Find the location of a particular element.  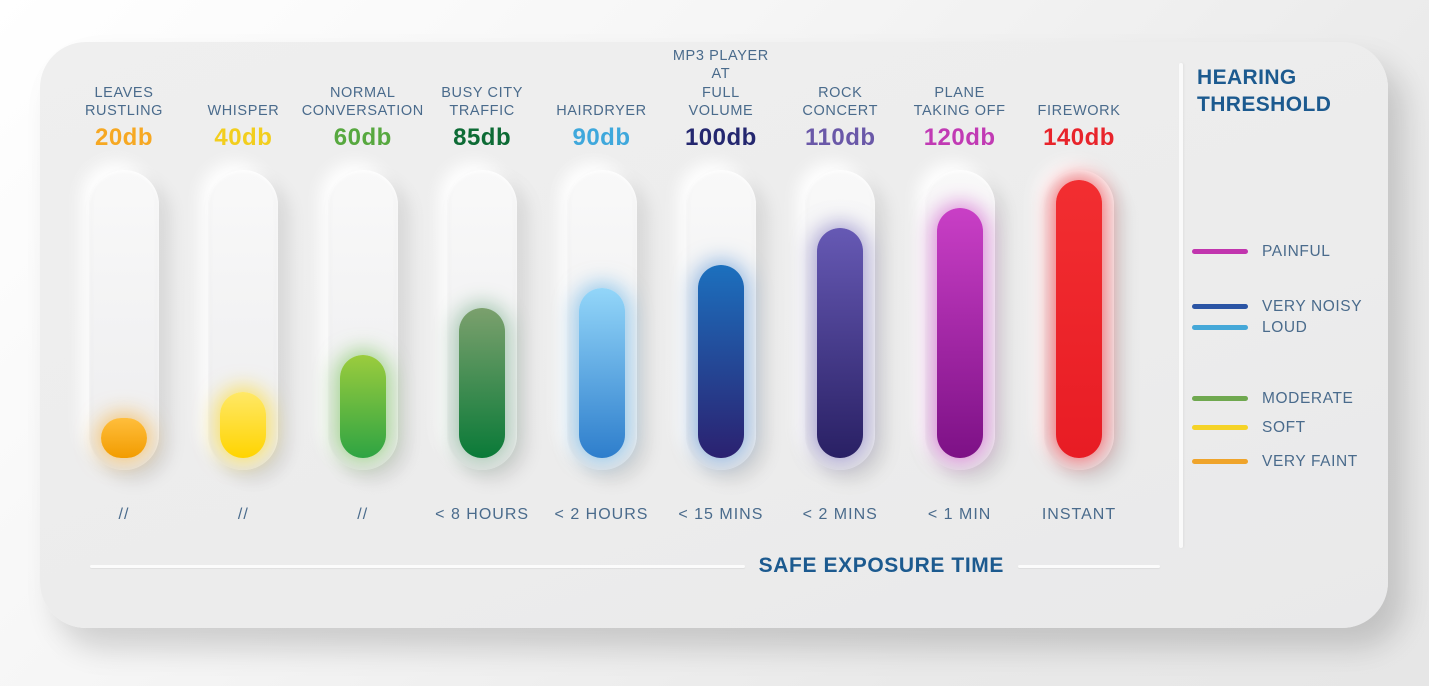

sound-source-name: BUSY CITY TRAFFIC is located at coordinates (482, 102).